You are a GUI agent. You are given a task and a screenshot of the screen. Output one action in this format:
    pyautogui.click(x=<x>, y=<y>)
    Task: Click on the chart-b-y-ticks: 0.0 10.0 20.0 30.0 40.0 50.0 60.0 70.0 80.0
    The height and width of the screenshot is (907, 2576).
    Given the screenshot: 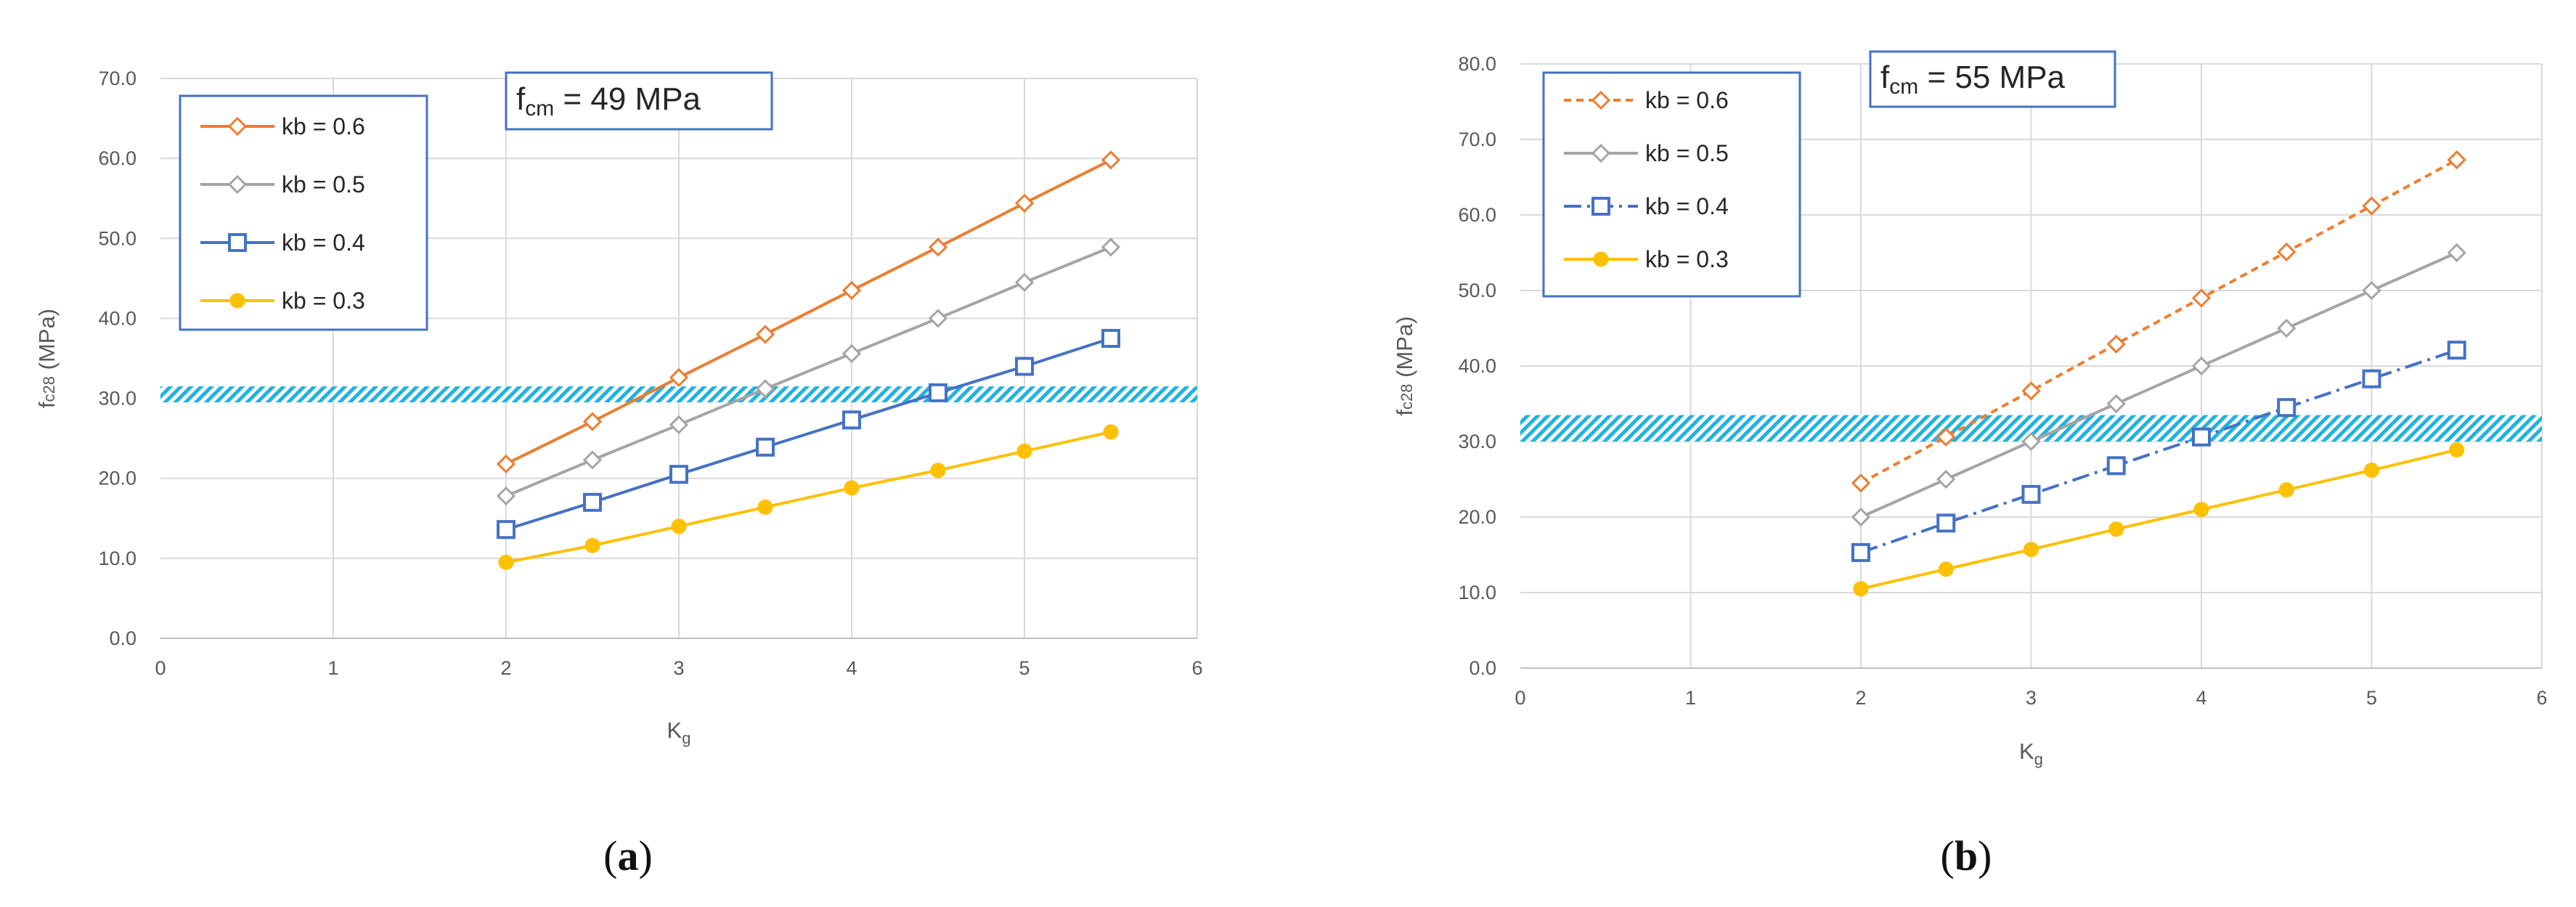 What is the action you would take?
    pyautogui.click(x=1477, y=366)
    